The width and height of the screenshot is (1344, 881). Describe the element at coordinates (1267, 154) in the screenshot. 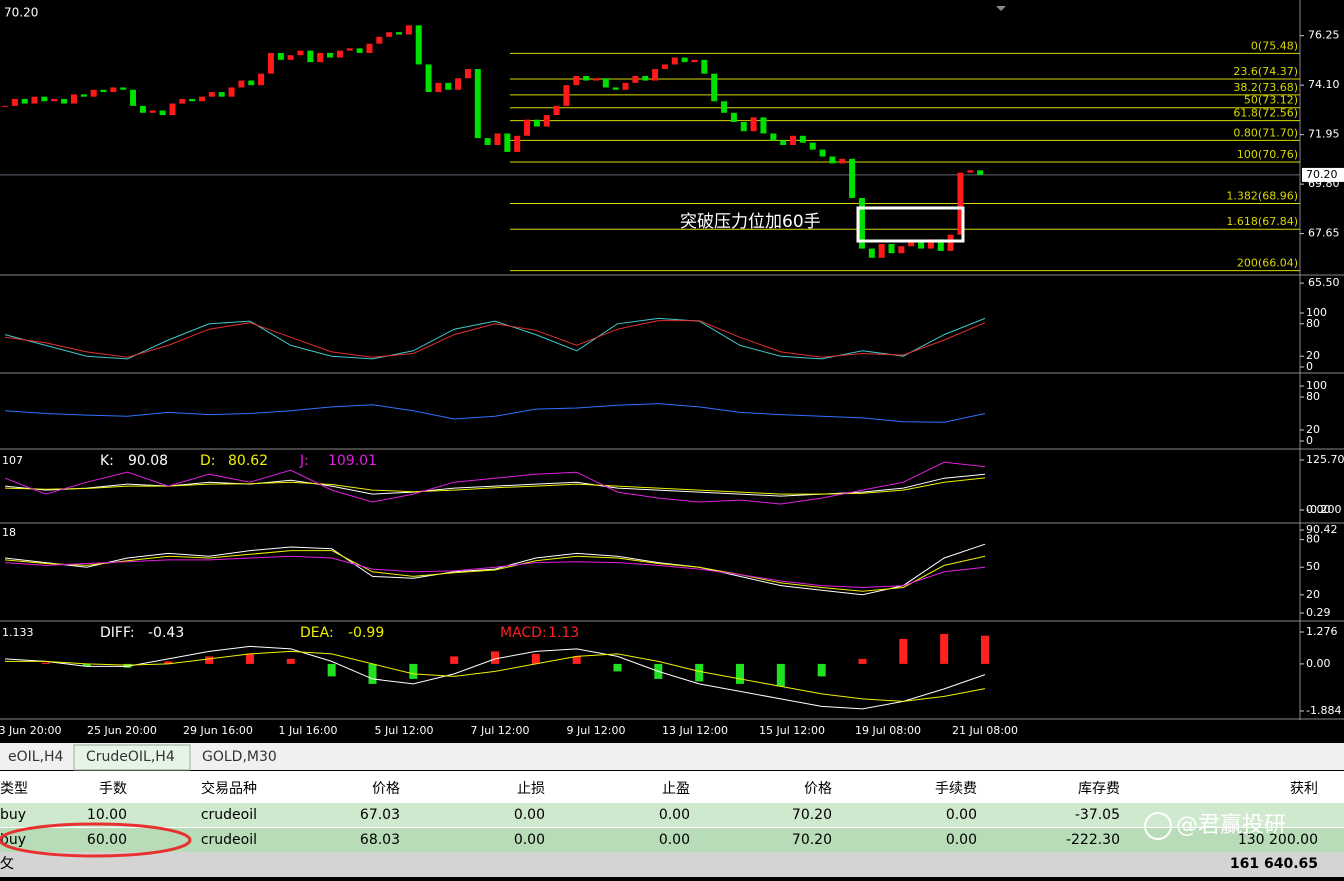

I see `fib-label: 100(70.76)` at that location.